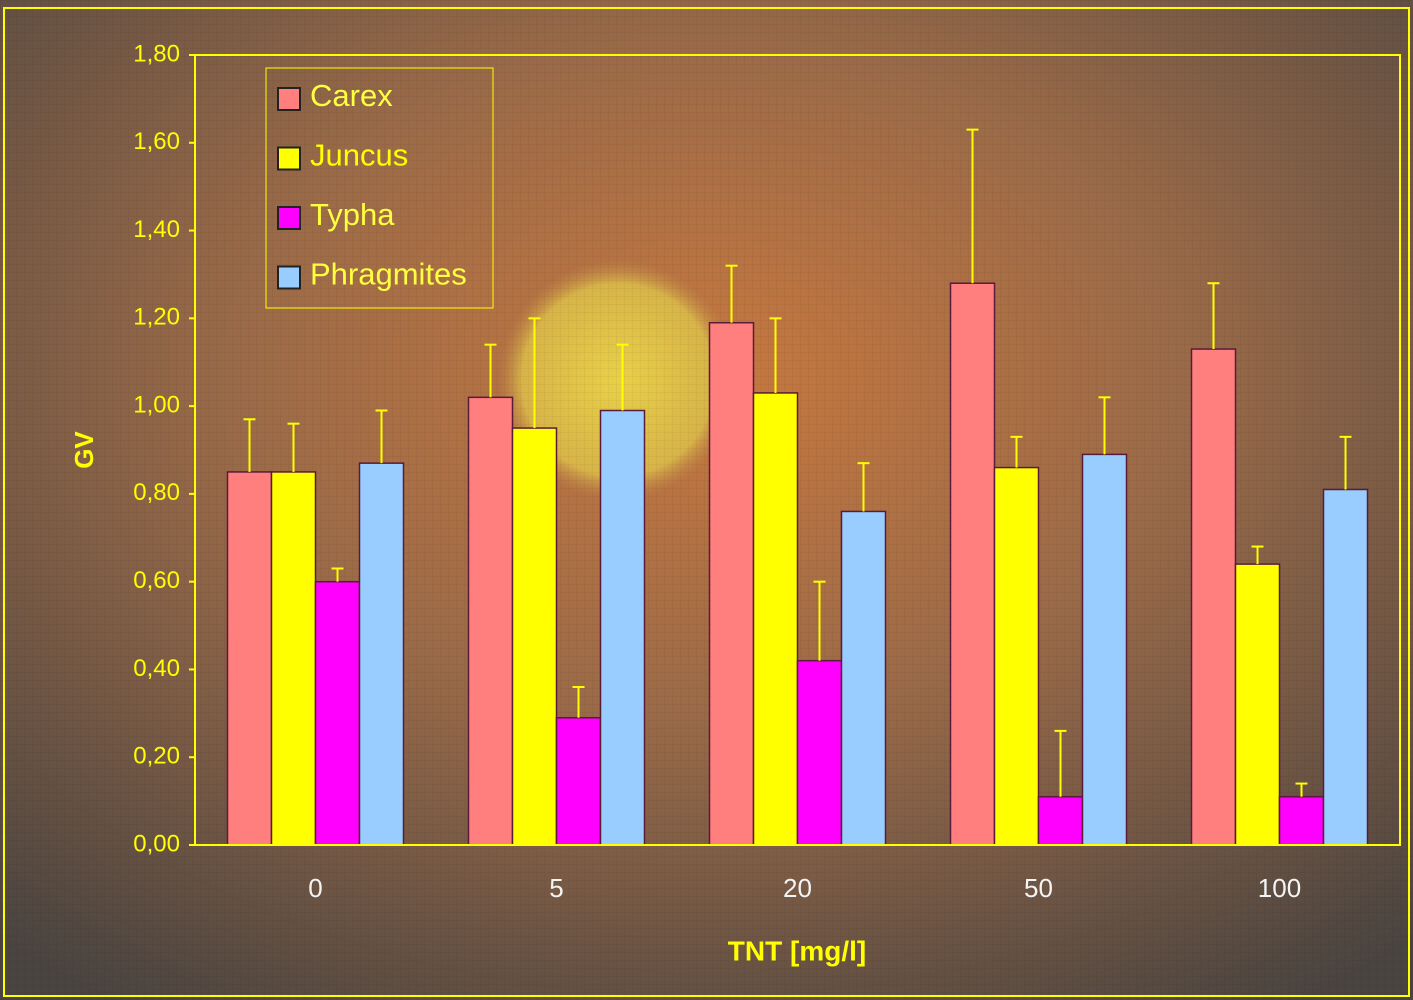 This screenshot has width=1413, height=1000. I want to click on legend-label: Carex, so click(351, 95).